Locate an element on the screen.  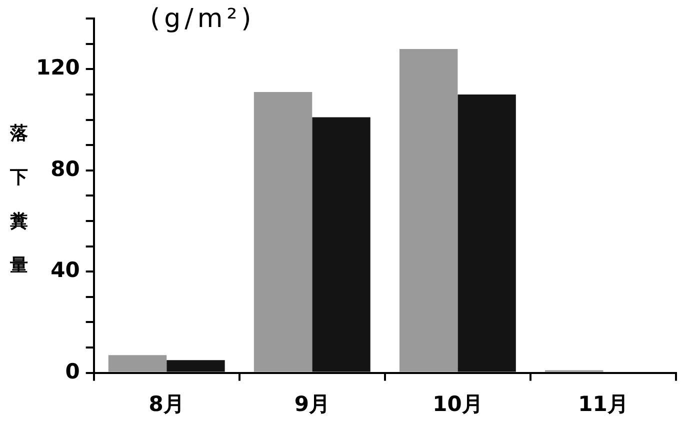
y-tick-label: 0 is located at coordinates (72, 371).